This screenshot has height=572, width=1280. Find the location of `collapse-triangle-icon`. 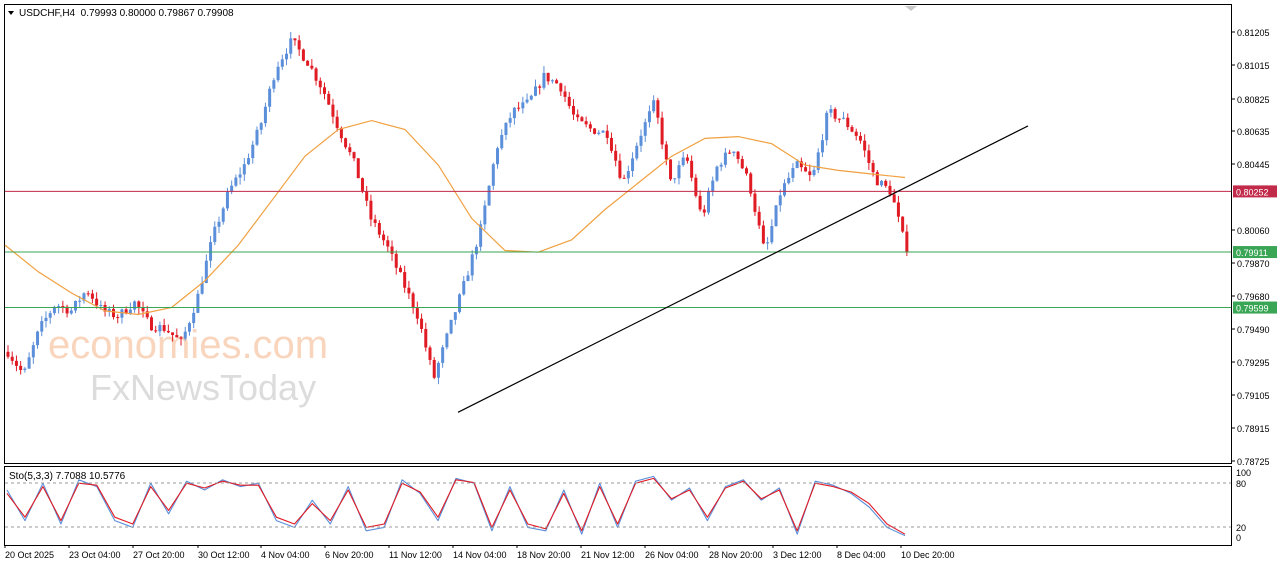

collapse-triangle-icon is located at coordinates (11, 13).